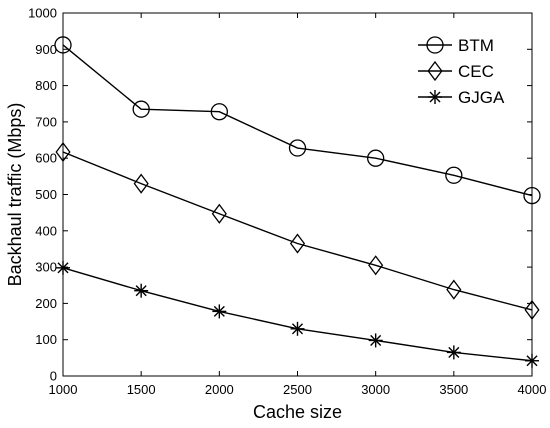  I want to click on legend-item-btm: BTM, so click(456, 45).